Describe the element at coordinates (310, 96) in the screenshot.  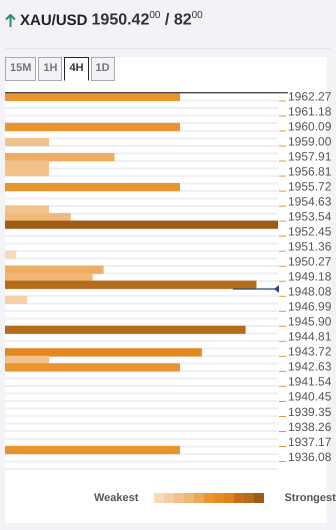
I see `y-tick-label: 1962.27` at that location.